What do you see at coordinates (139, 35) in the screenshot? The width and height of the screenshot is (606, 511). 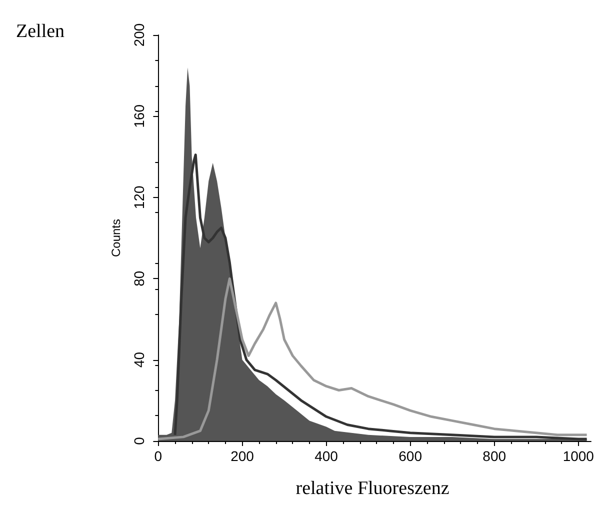 I see `y-tick-label: 200` at bounding box center [139, 35].